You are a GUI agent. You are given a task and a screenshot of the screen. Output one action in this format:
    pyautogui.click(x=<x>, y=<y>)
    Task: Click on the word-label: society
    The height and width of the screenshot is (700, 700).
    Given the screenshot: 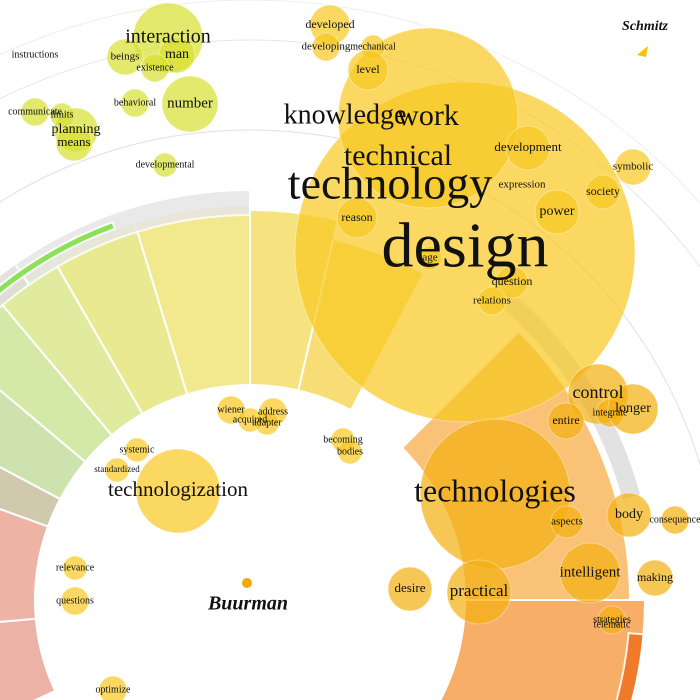 What is the action you would take?
    pyautogui.click(x=603, y=191)
    